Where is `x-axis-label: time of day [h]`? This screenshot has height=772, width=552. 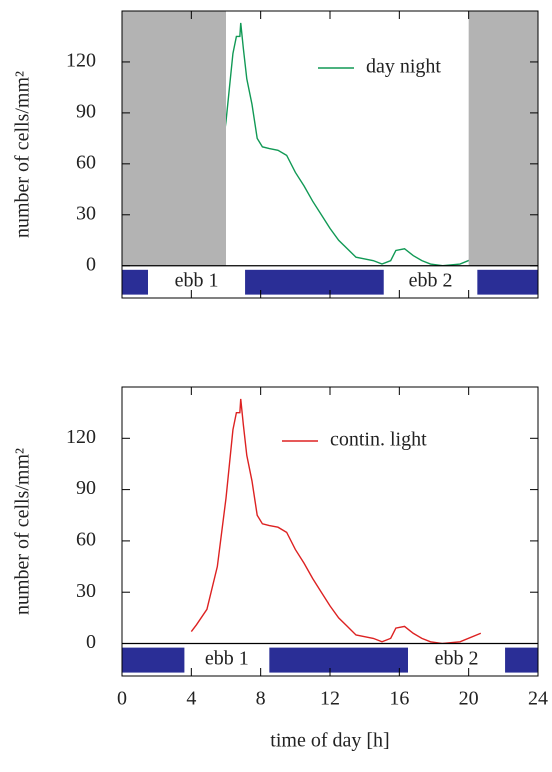 x-axis-label: time of day [h] is located at coordinates (329, 741).